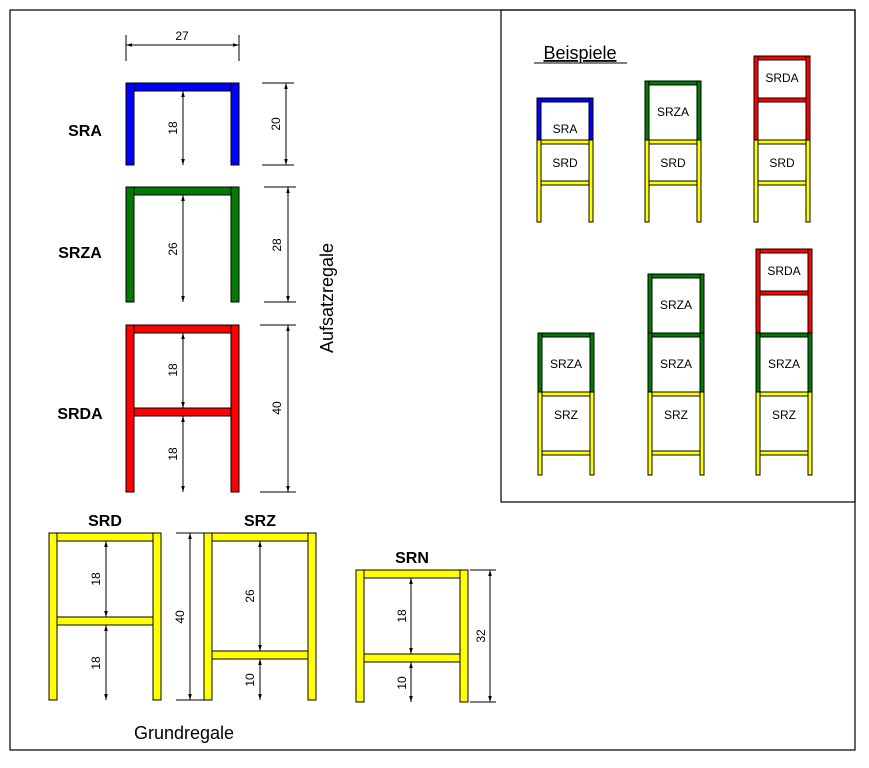 The width and height of the screenshot is (869, 768). I want to click on example-module-label: SRA, so click(565, 129).